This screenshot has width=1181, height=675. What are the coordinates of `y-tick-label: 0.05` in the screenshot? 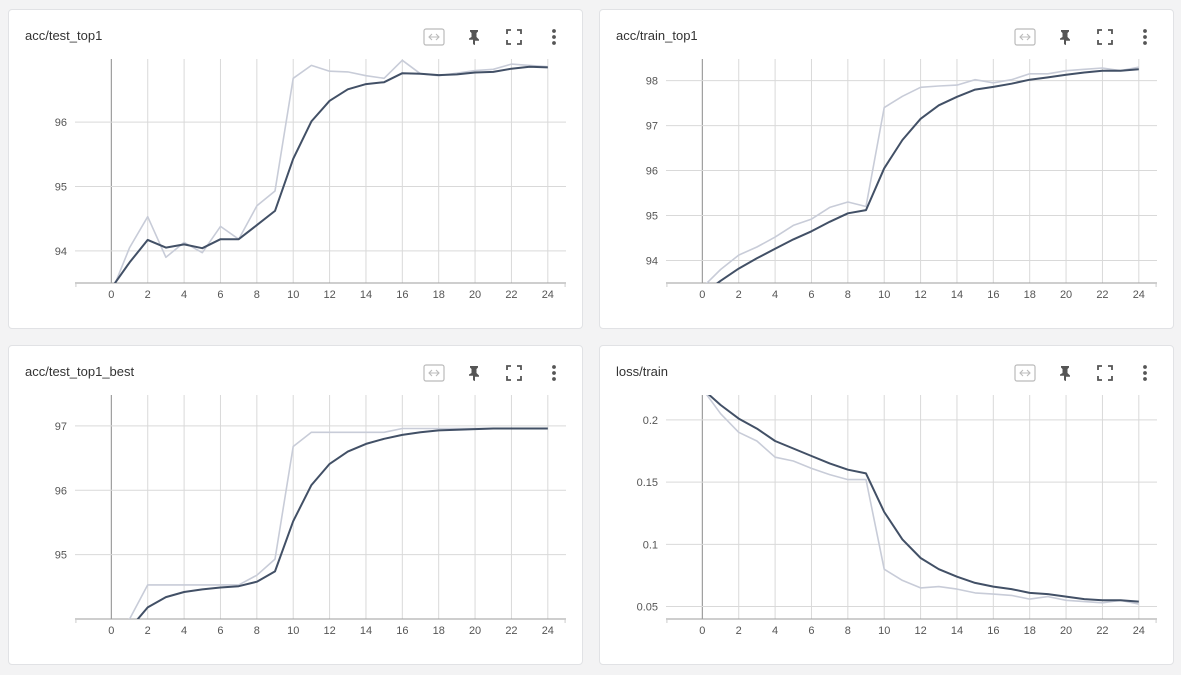 It's located at (647, 608).